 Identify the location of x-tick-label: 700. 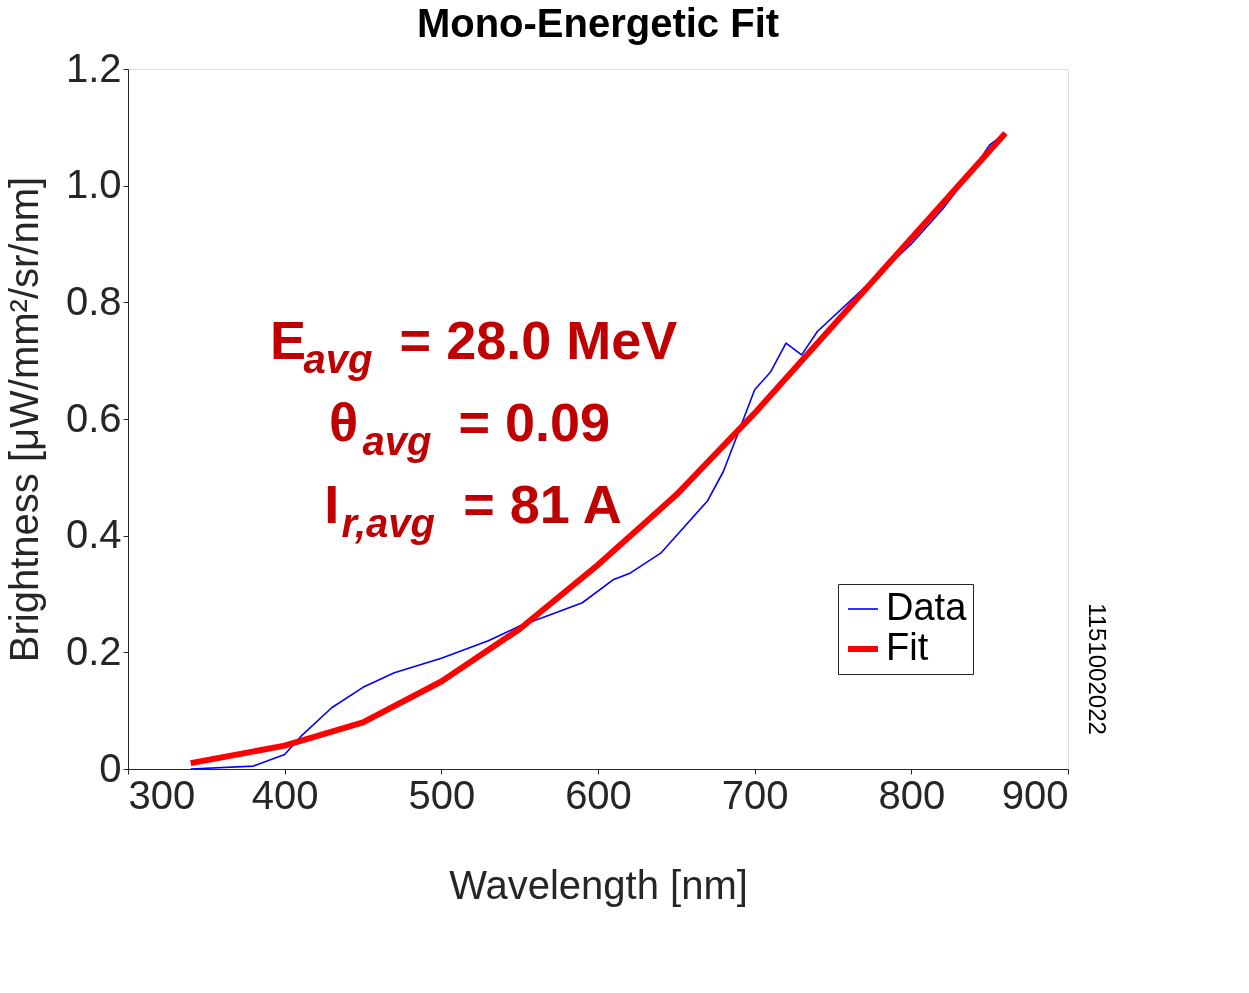
(755, 794).